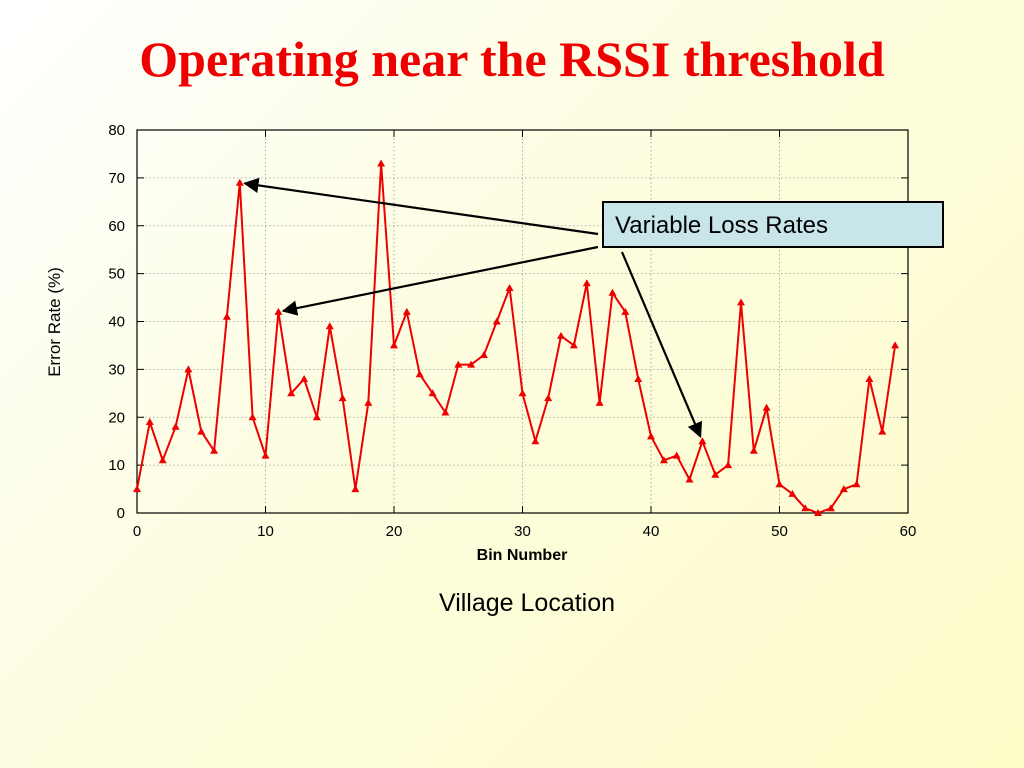 This screenshot has width=1024, height=768. What do you see at coordinates (908, 531) in the screenshot?
I see `tick-label-x: 60` at bounding box center [908, 531].